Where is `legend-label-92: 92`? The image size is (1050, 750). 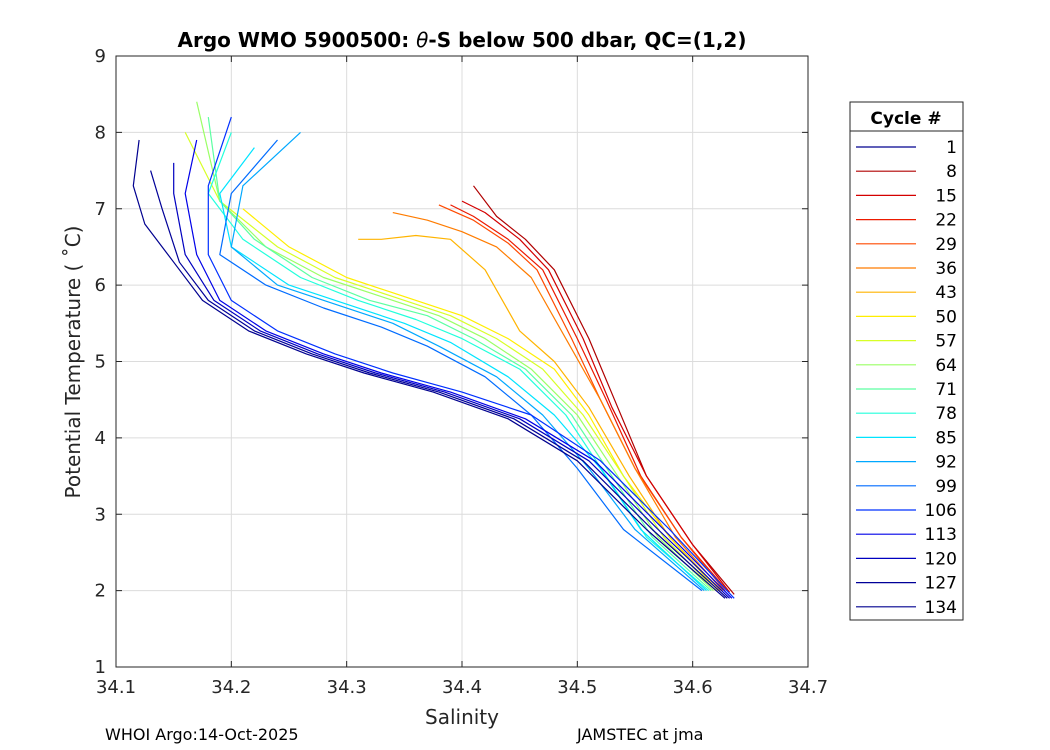 legend-label-92: 92 is located at coordinates (946, 463).